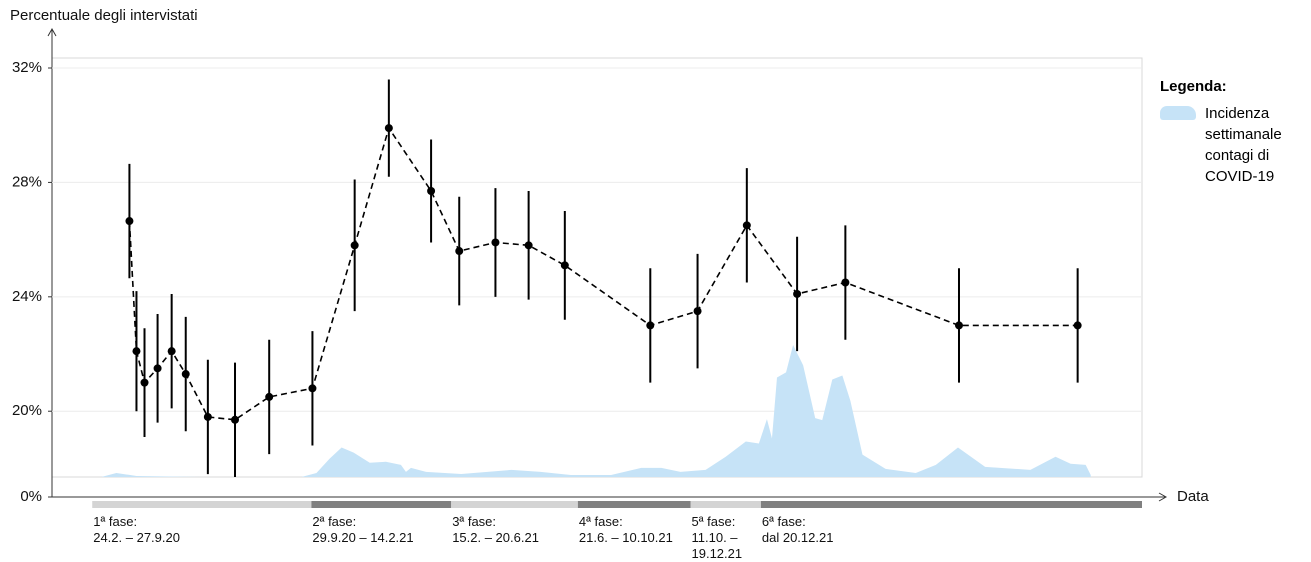  What do you see at coordinates (1163, 497) in the screenshot?
I see `x-arrow` at bounding box center [1163, 497].